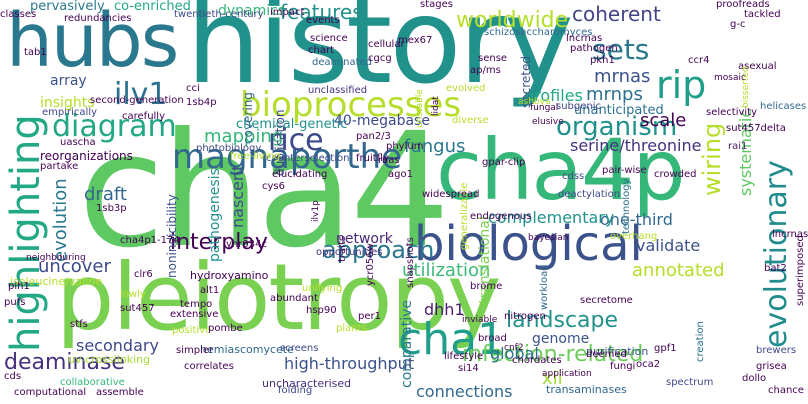 Image resolution: width=808 pixels, height=404 pixels. What do you see at coordinates (420, 108) in the screenshot?
I see `cloud-word: unstable` at bounding box center [420, 108].